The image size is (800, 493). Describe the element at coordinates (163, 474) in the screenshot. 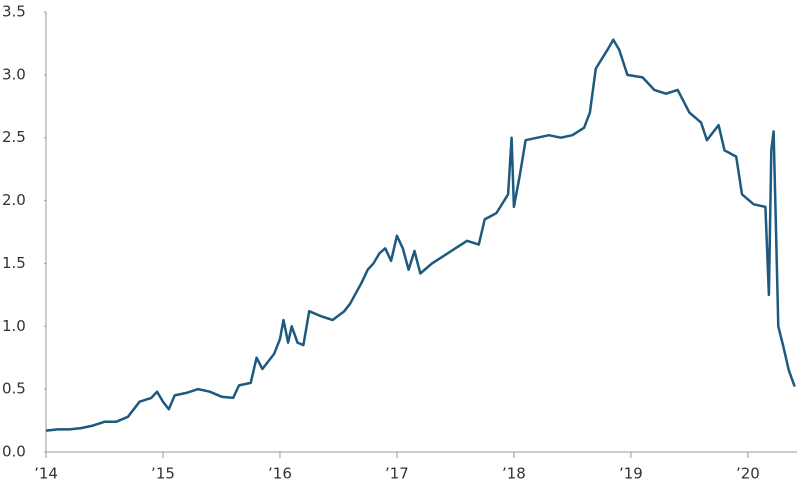

I see `x-tick-label: ’15` at that location.